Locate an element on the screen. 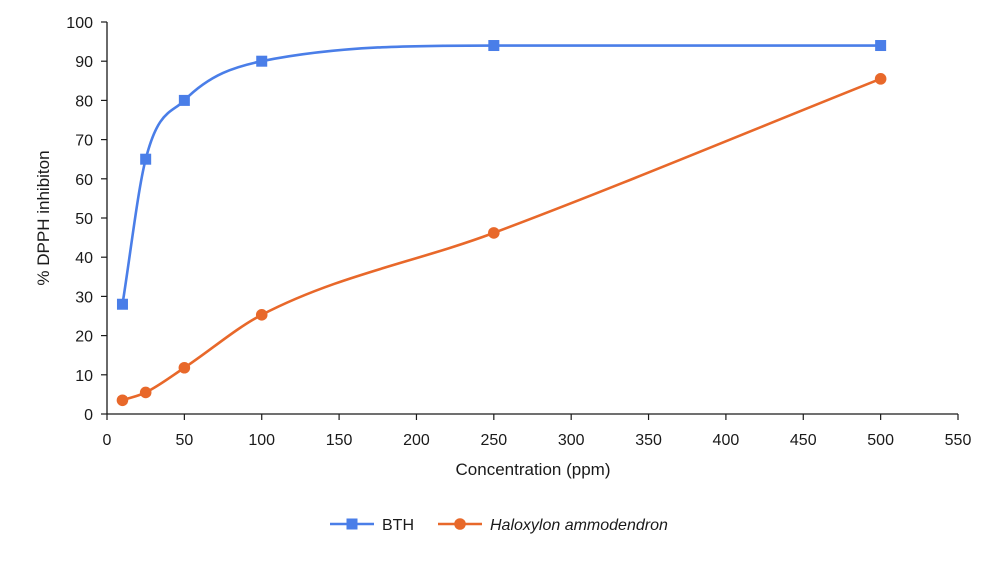 The width and height of the screenshot is (1000, 564). y-ticks: 0 10 20 30 40 50 60 70 80 90 100 is located at coordinates (86, 219).